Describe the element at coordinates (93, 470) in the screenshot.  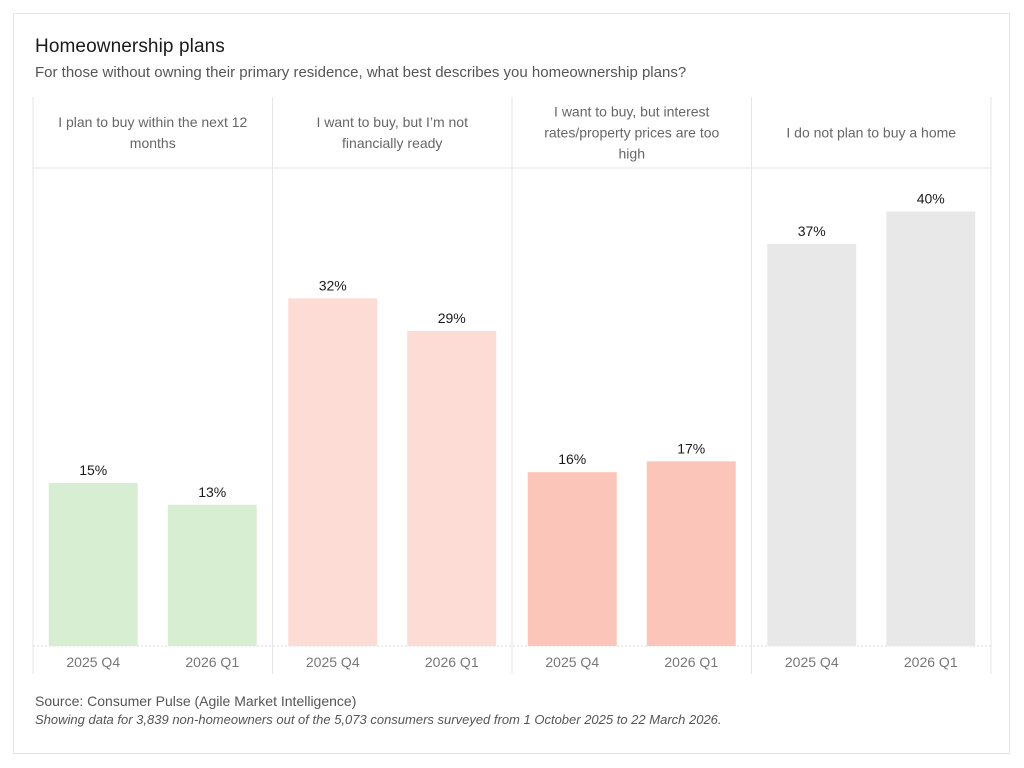
I see `bar-value-label: 15%` at that location.